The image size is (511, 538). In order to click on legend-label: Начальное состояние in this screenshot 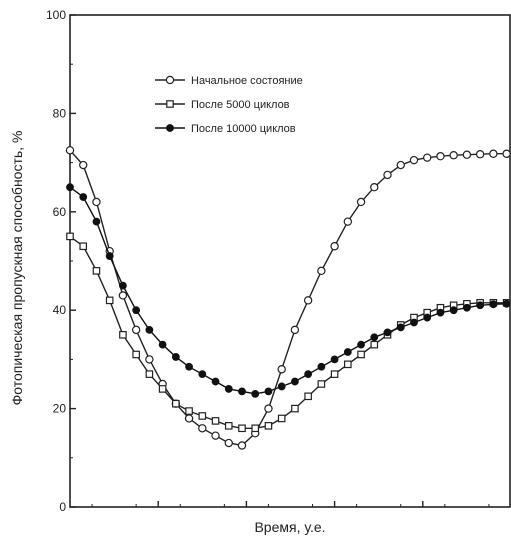, I will do `click(247, 81)`.